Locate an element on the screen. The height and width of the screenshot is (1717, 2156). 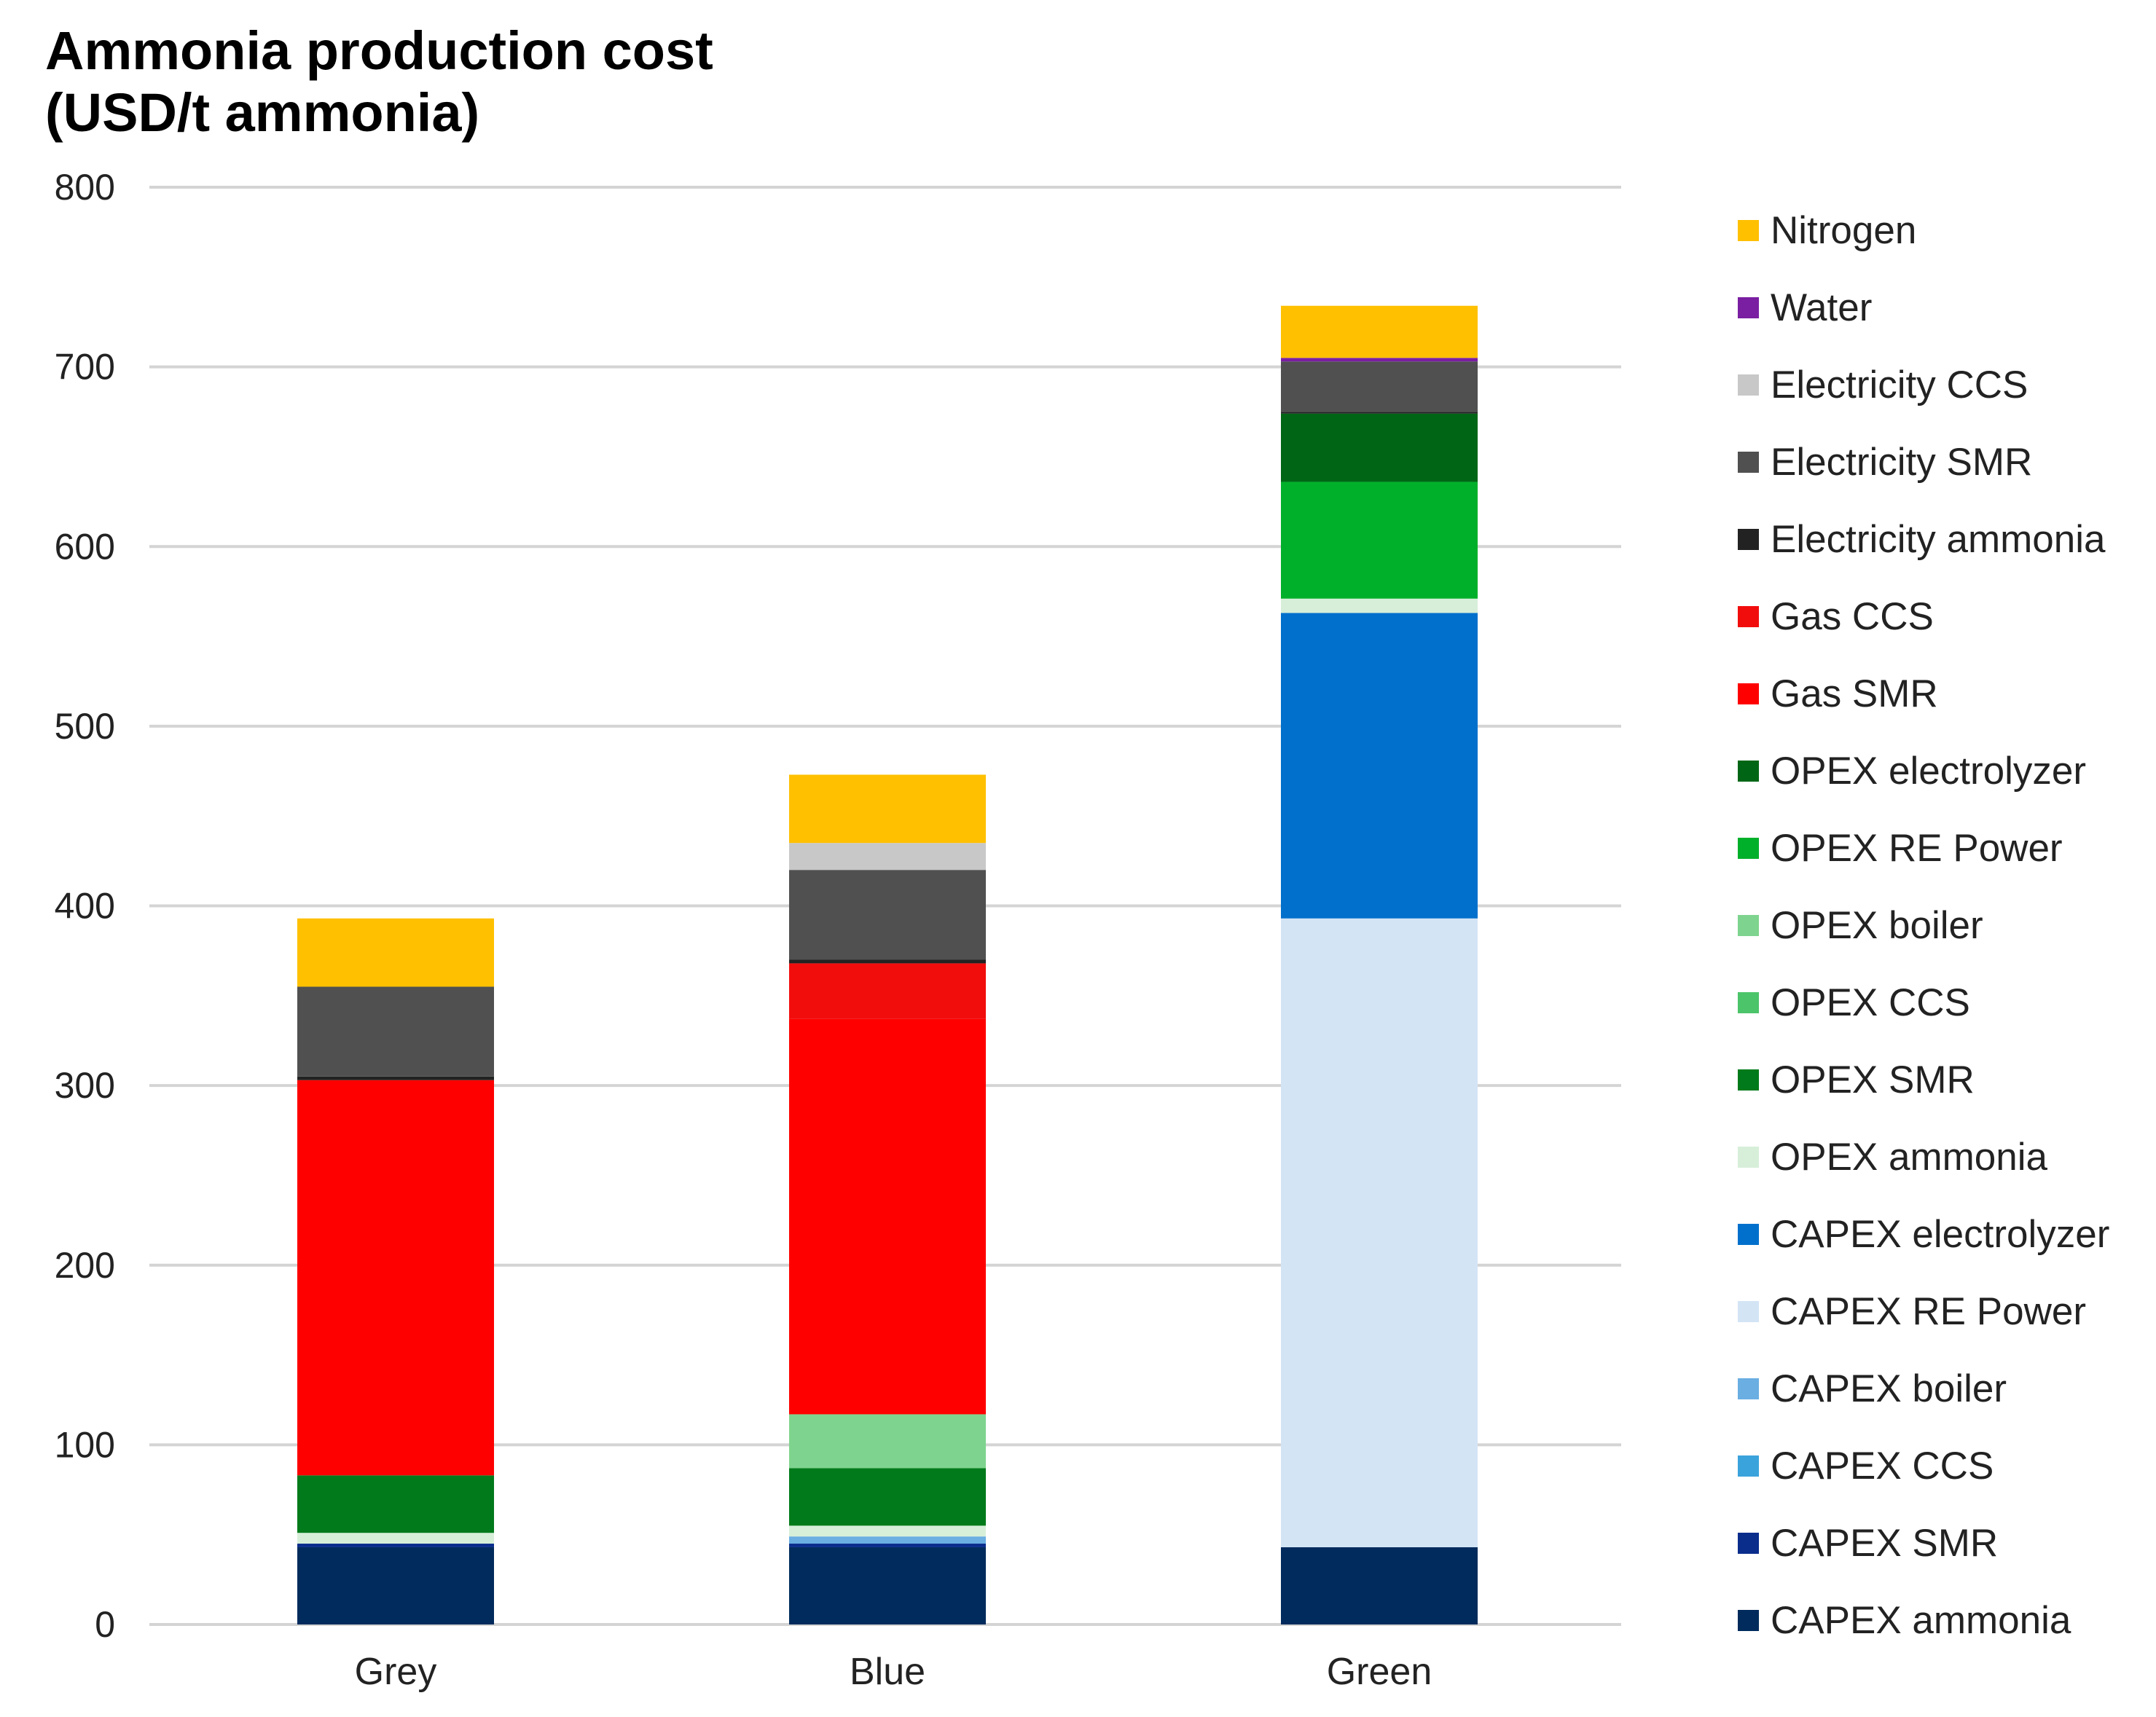
legend-item-opex-boiler: OPEX boiler is located at coordinates (1860, 926).